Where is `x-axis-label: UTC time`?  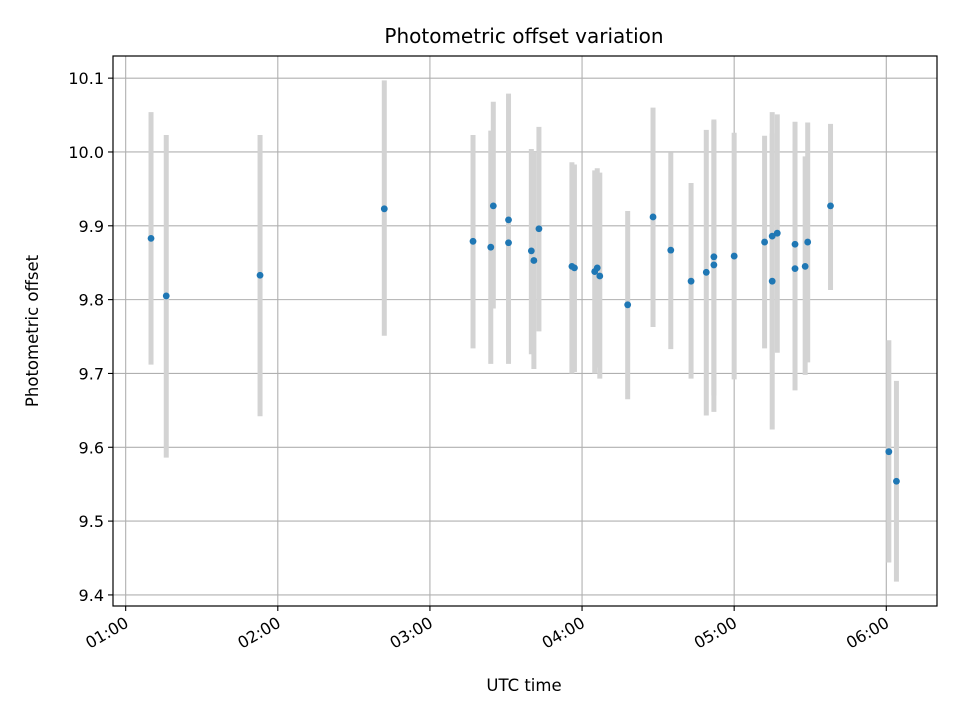 x-axis-label: UTC time is located at coordinates (523, 685).